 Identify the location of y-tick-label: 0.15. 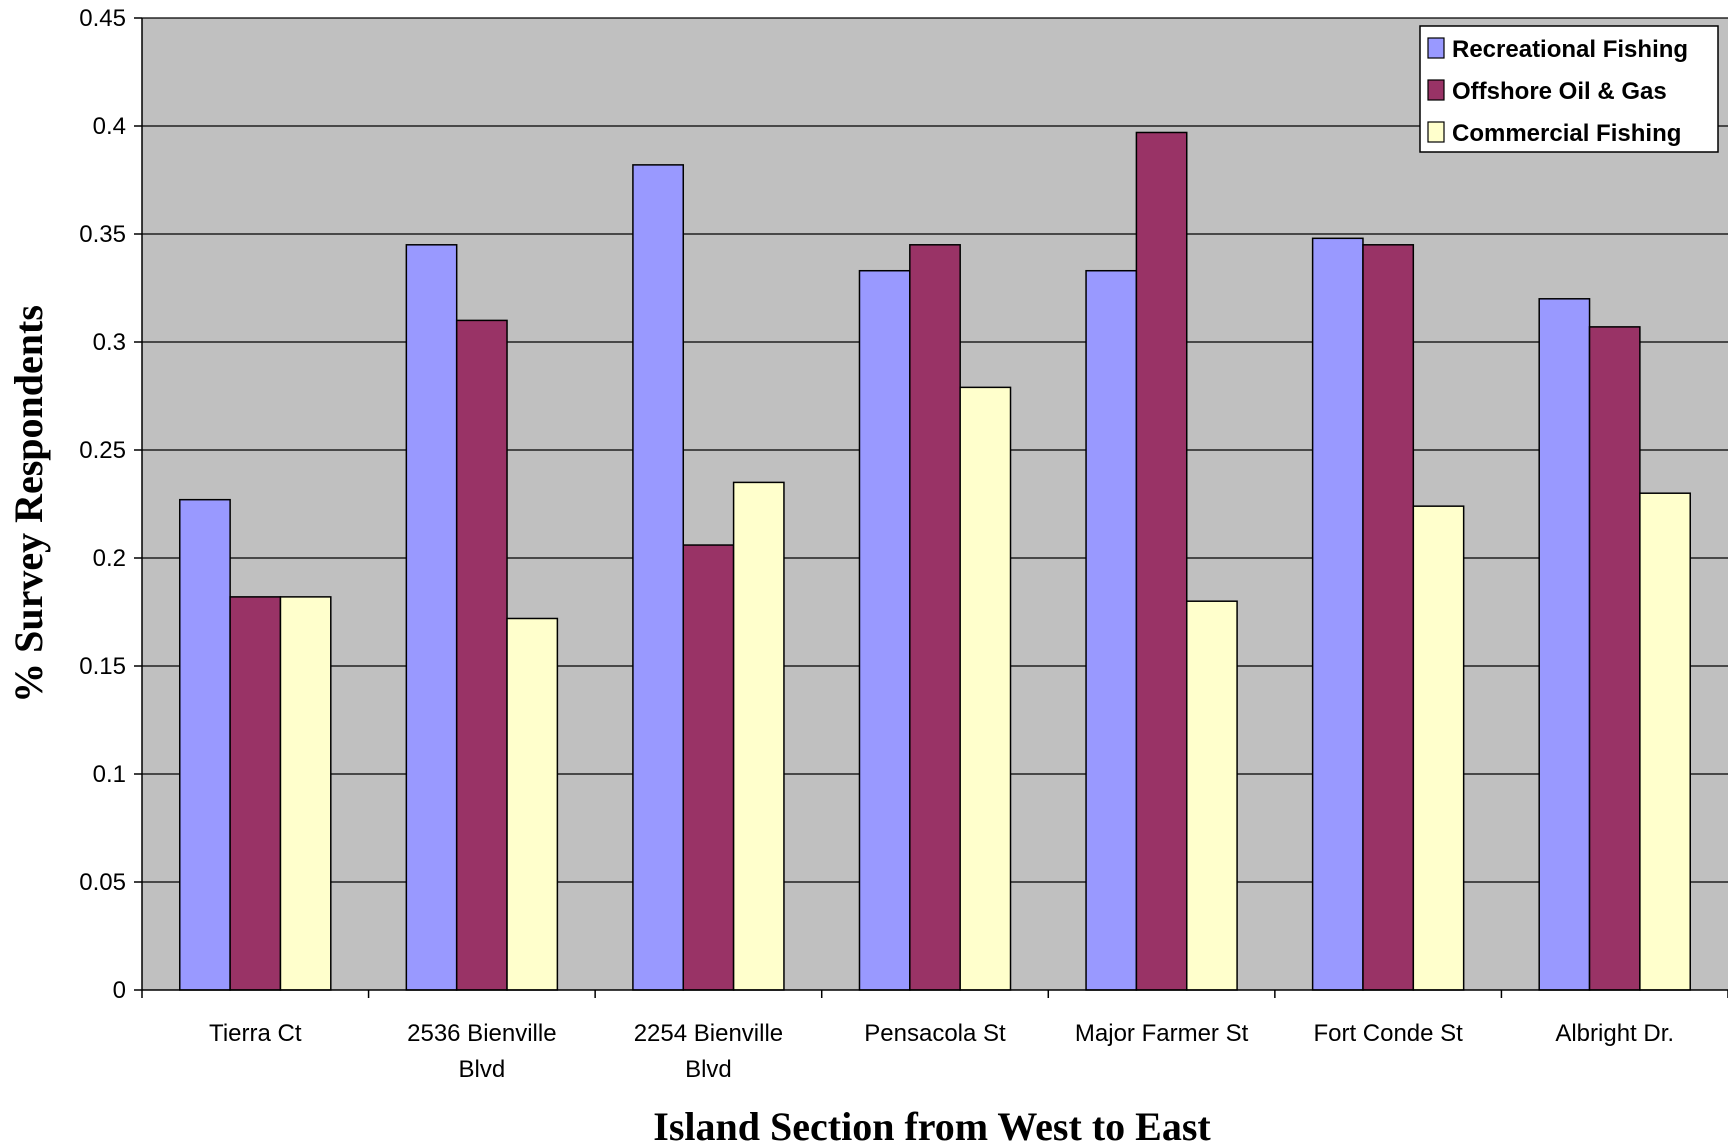
(102, 666).